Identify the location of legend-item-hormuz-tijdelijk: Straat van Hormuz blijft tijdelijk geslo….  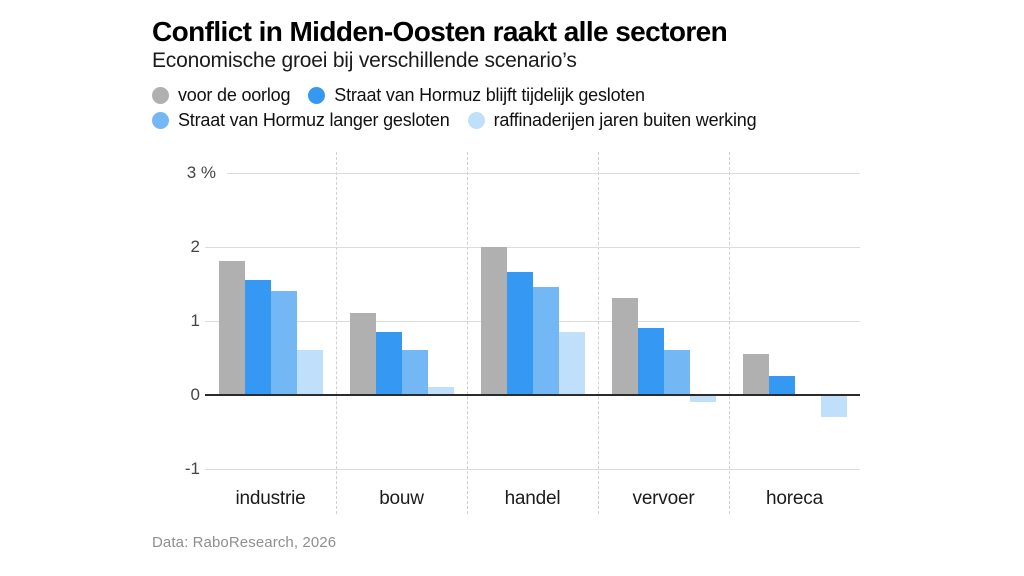
(476, 95).